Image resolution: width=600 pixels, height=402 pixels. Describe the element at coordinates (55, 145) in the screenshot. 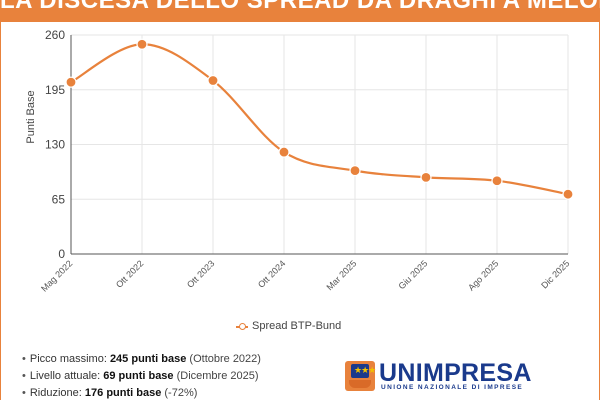

I see `y-tick-label: 130` at that location.